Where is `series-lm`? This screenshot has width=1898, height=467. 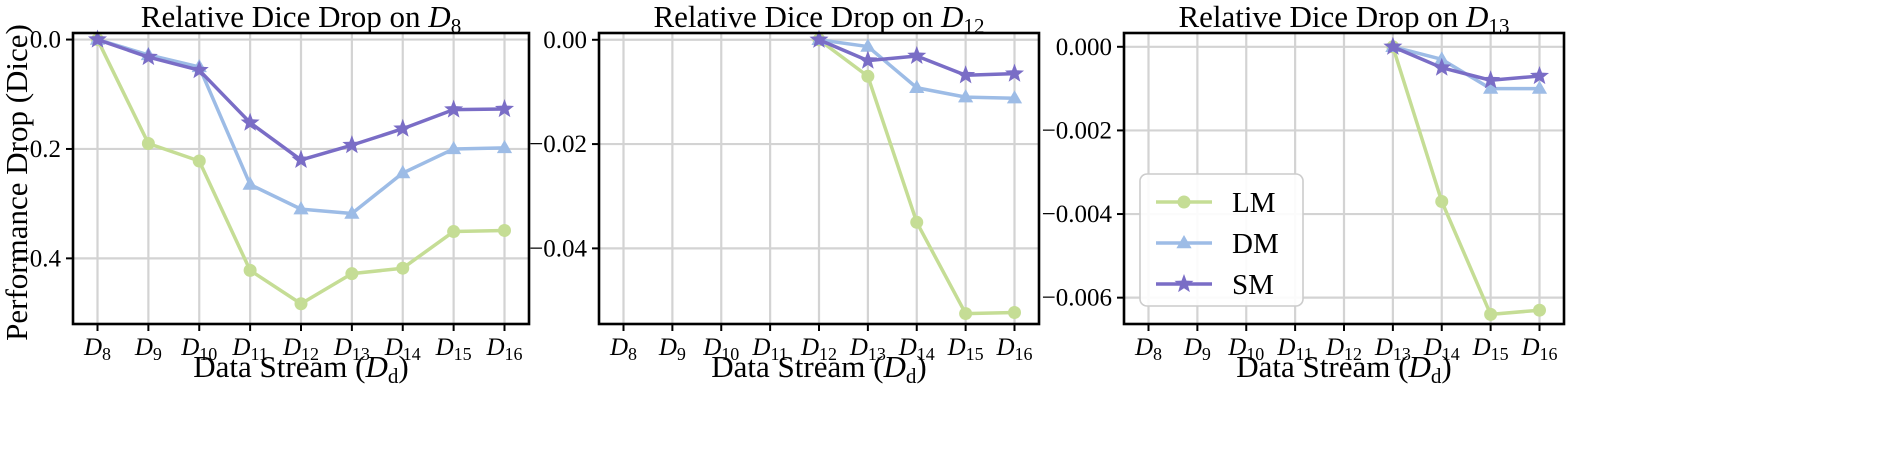
series-lm is located at coordinates (1466, 180).